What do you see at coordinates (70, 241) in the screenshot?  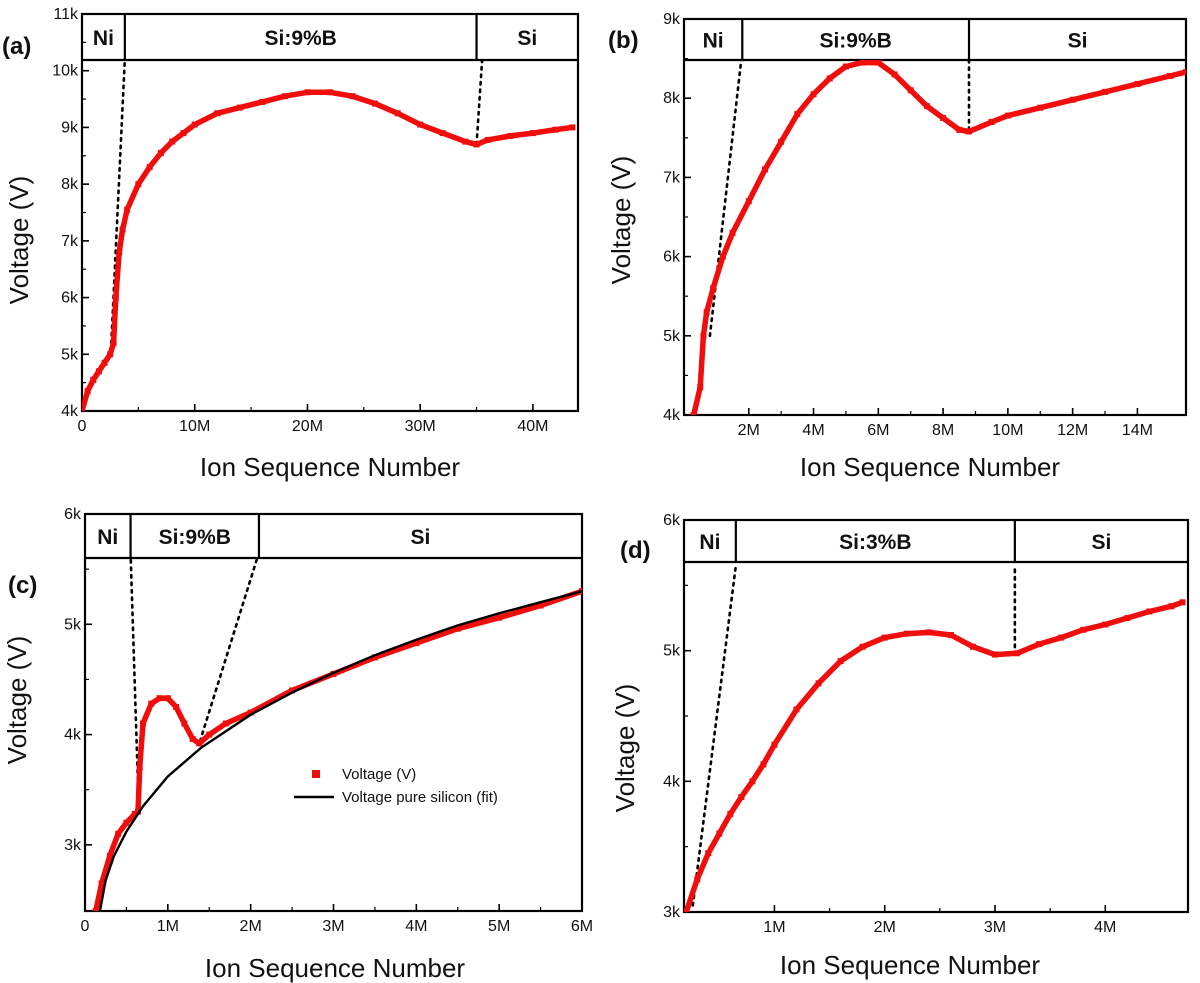 I see `y-tick-label: 7k` at bounding box center [70, 241].